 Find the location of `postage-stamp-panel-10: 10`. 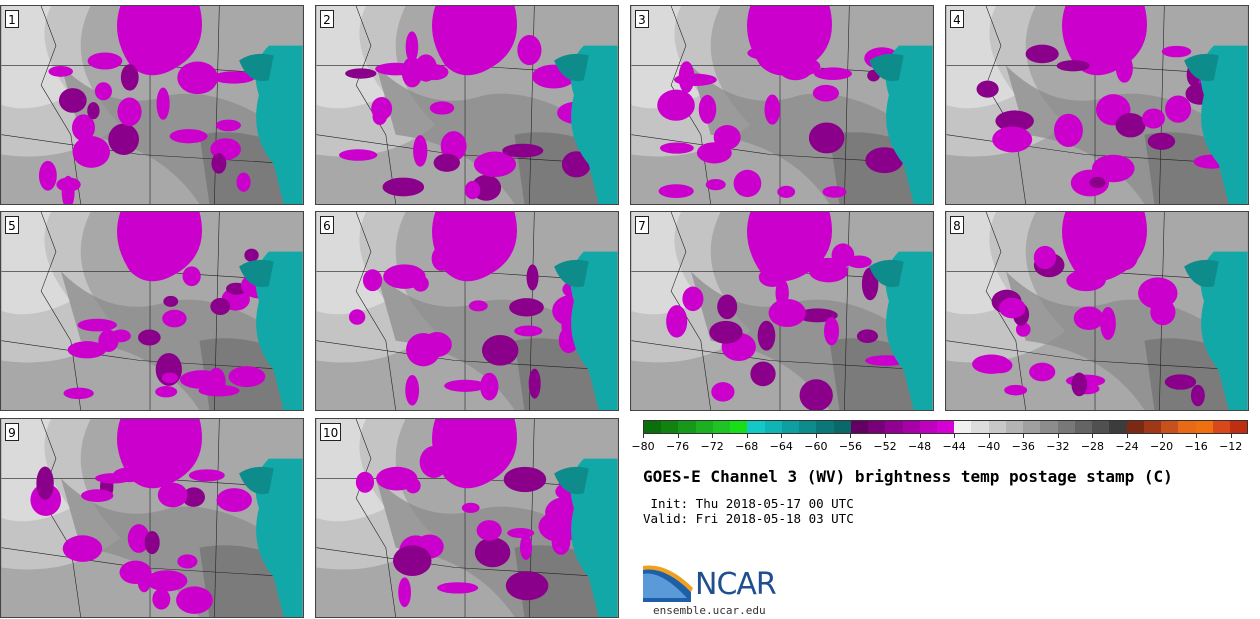

postage-stamp-panel-10: 10 is located at coordinates (467, 518).